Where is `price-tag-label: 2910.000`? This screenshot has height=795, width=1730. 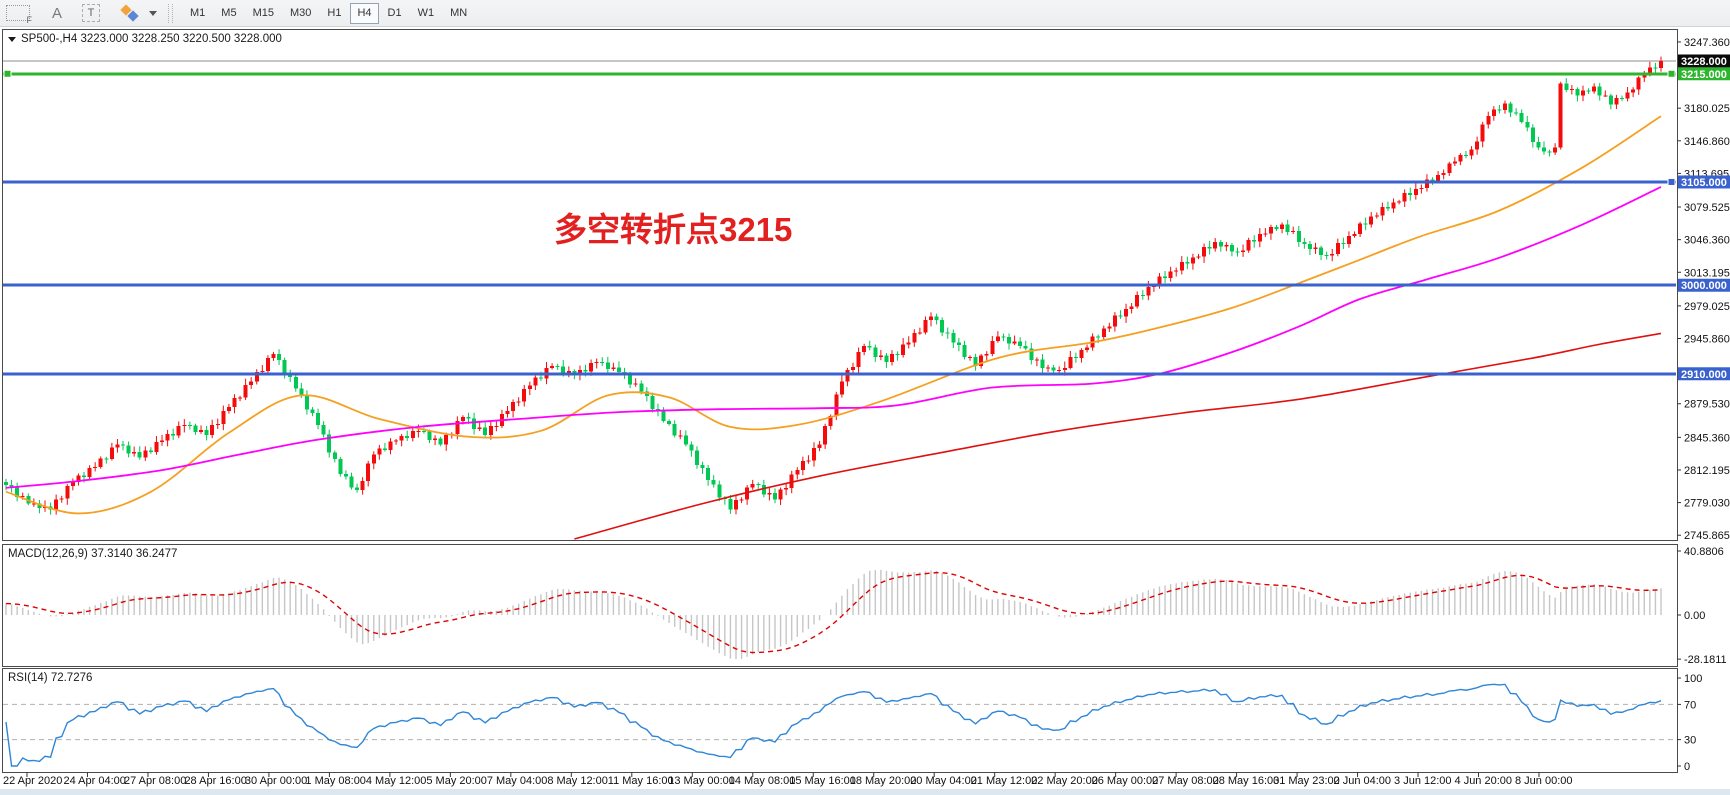 price-tag-label: 2910.000 is located at coordinates (1704, 375).